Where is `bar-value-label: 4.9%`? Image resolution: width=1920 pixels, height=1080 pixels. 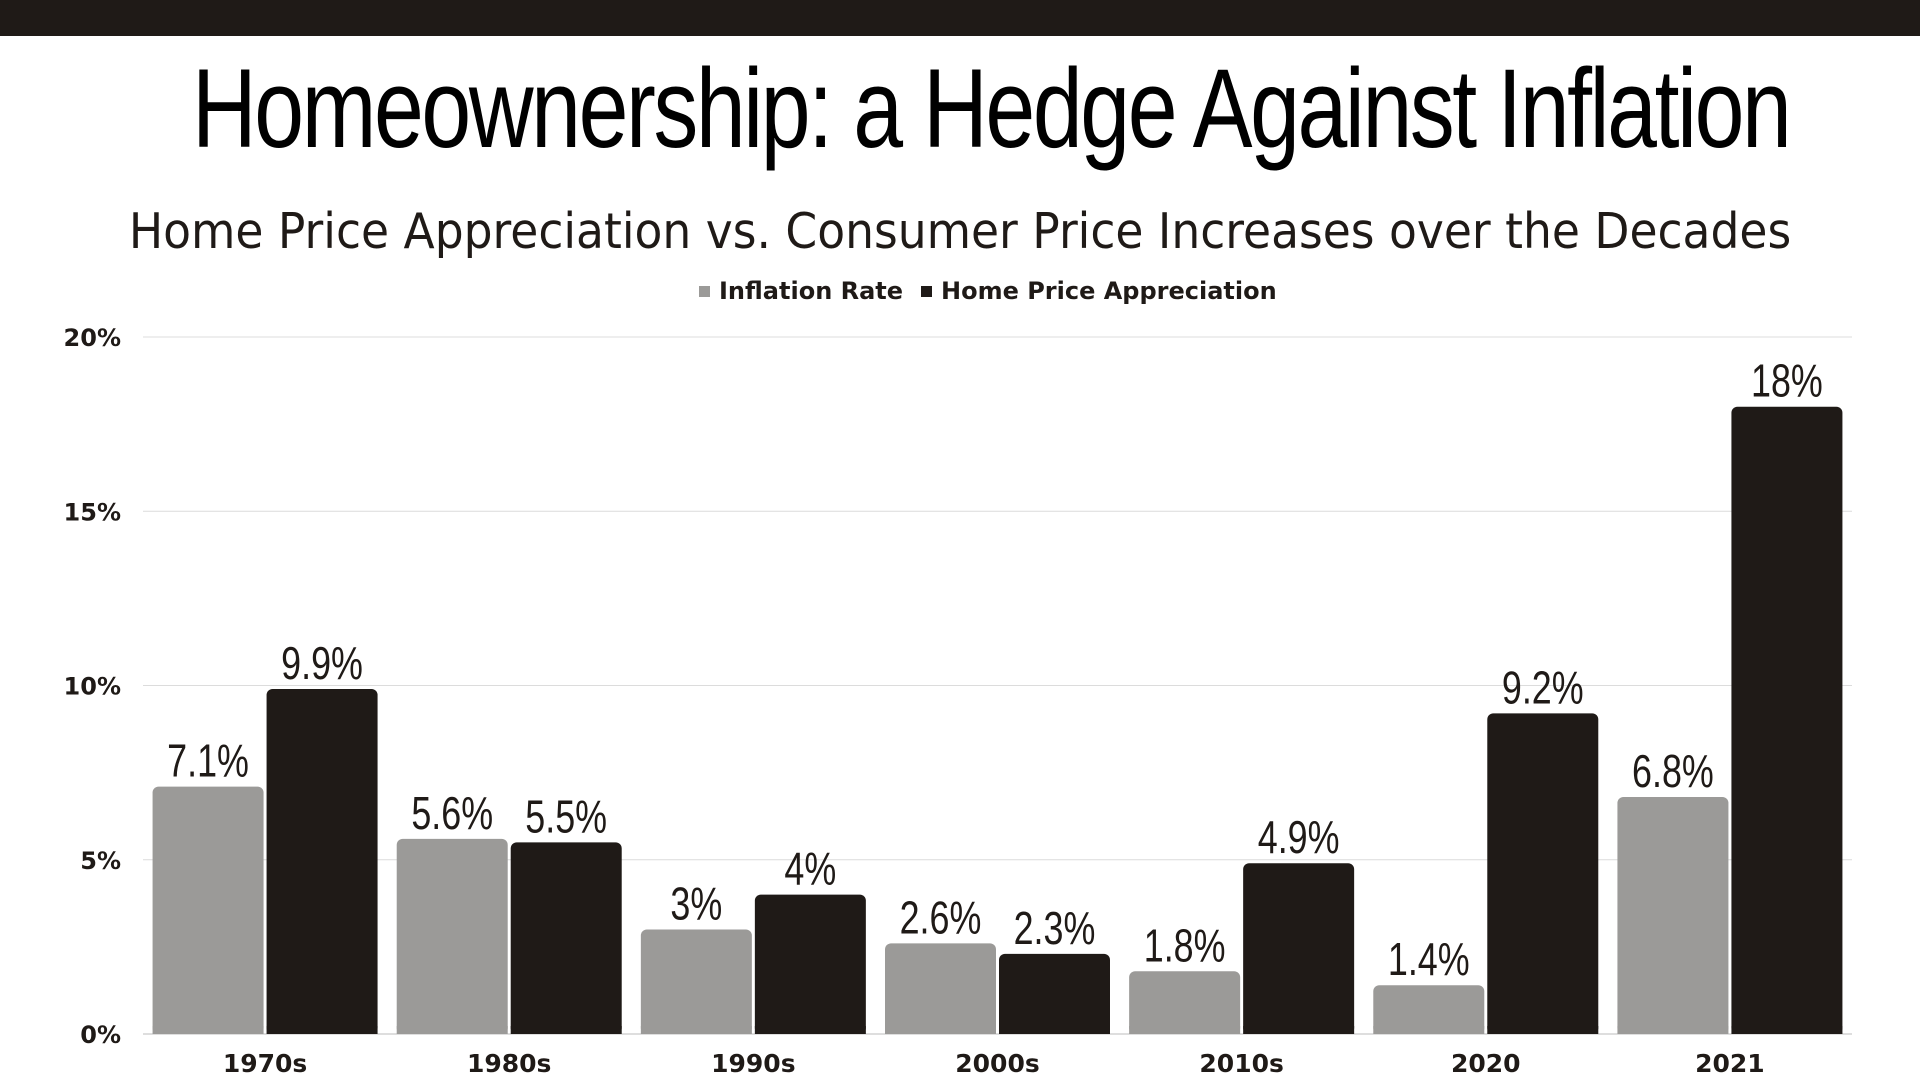
bar-value-label: 4.9% is located at coordinates (1299, 837).